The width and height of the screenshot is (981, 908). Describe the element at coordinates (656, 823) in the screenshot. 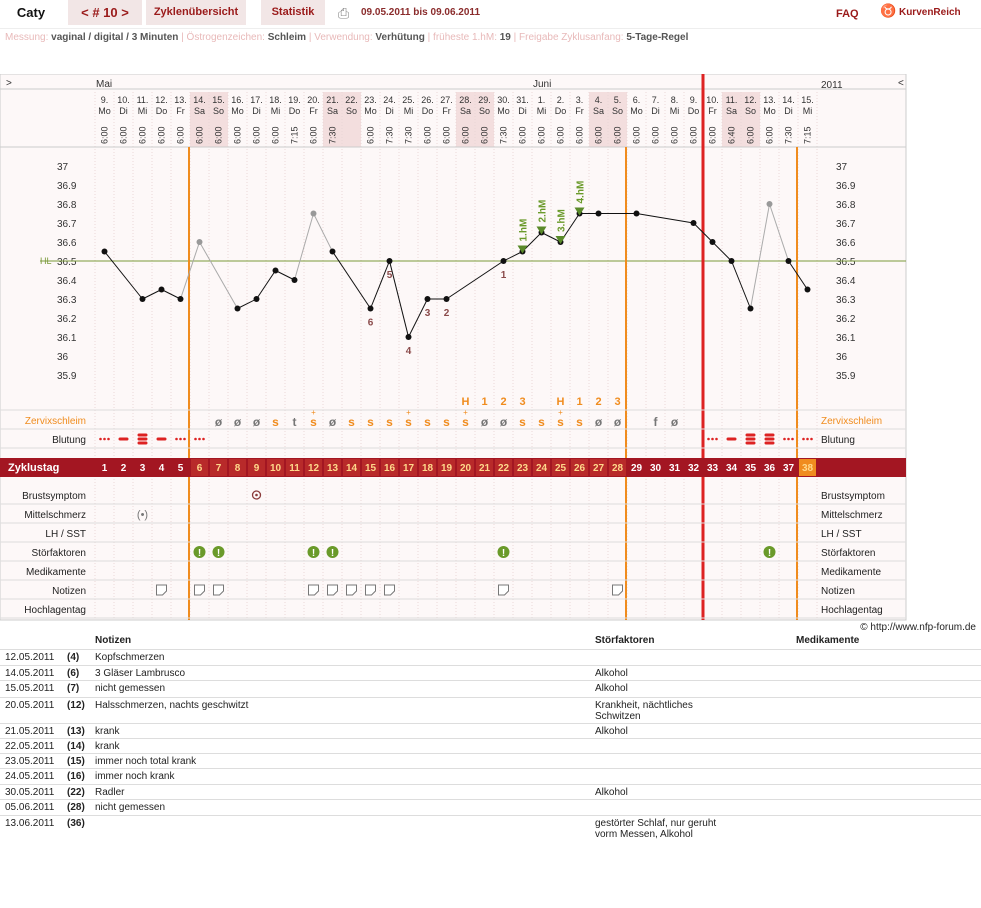

I see `notes-cell-disturb: gestörter Schlaf, nur geruht` at that location.